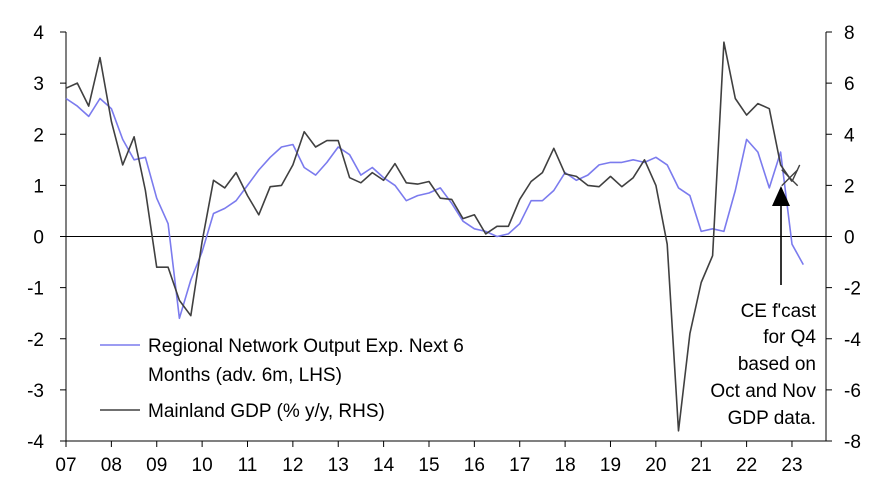 This screenshot has height=488, width=876. Describe the element at coordinates (292, 465) in the screenshot. I see `x-tick-label: 12` at that location.